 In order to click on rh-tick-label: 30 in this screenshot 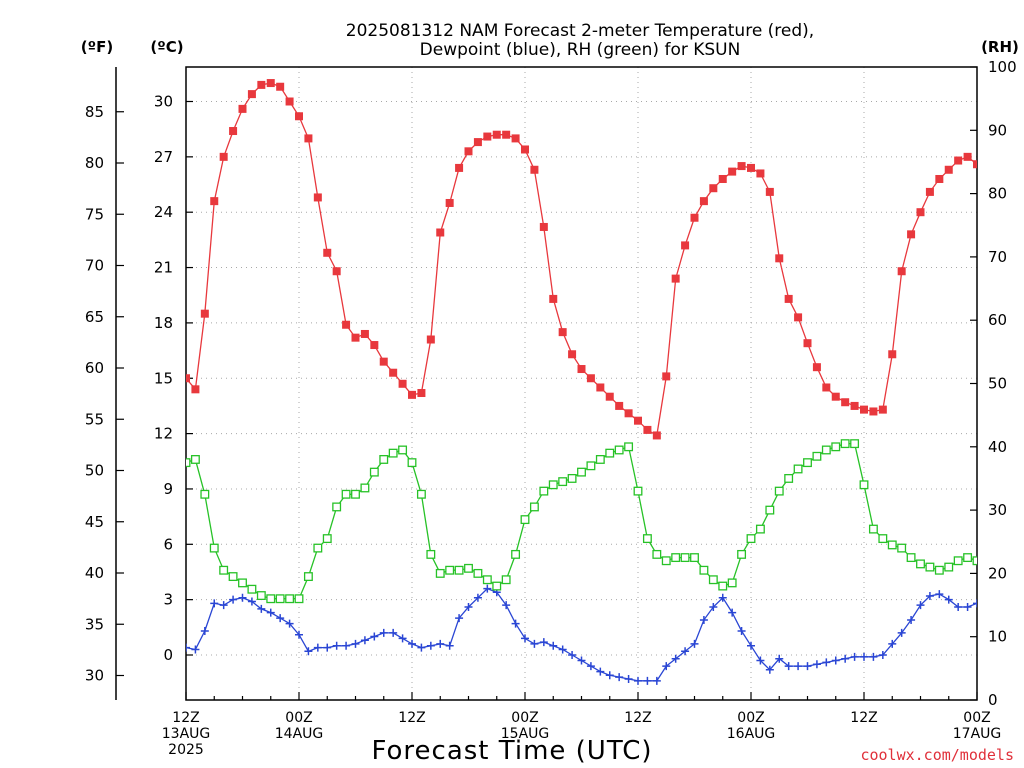, I will do `click(997, 510)`.